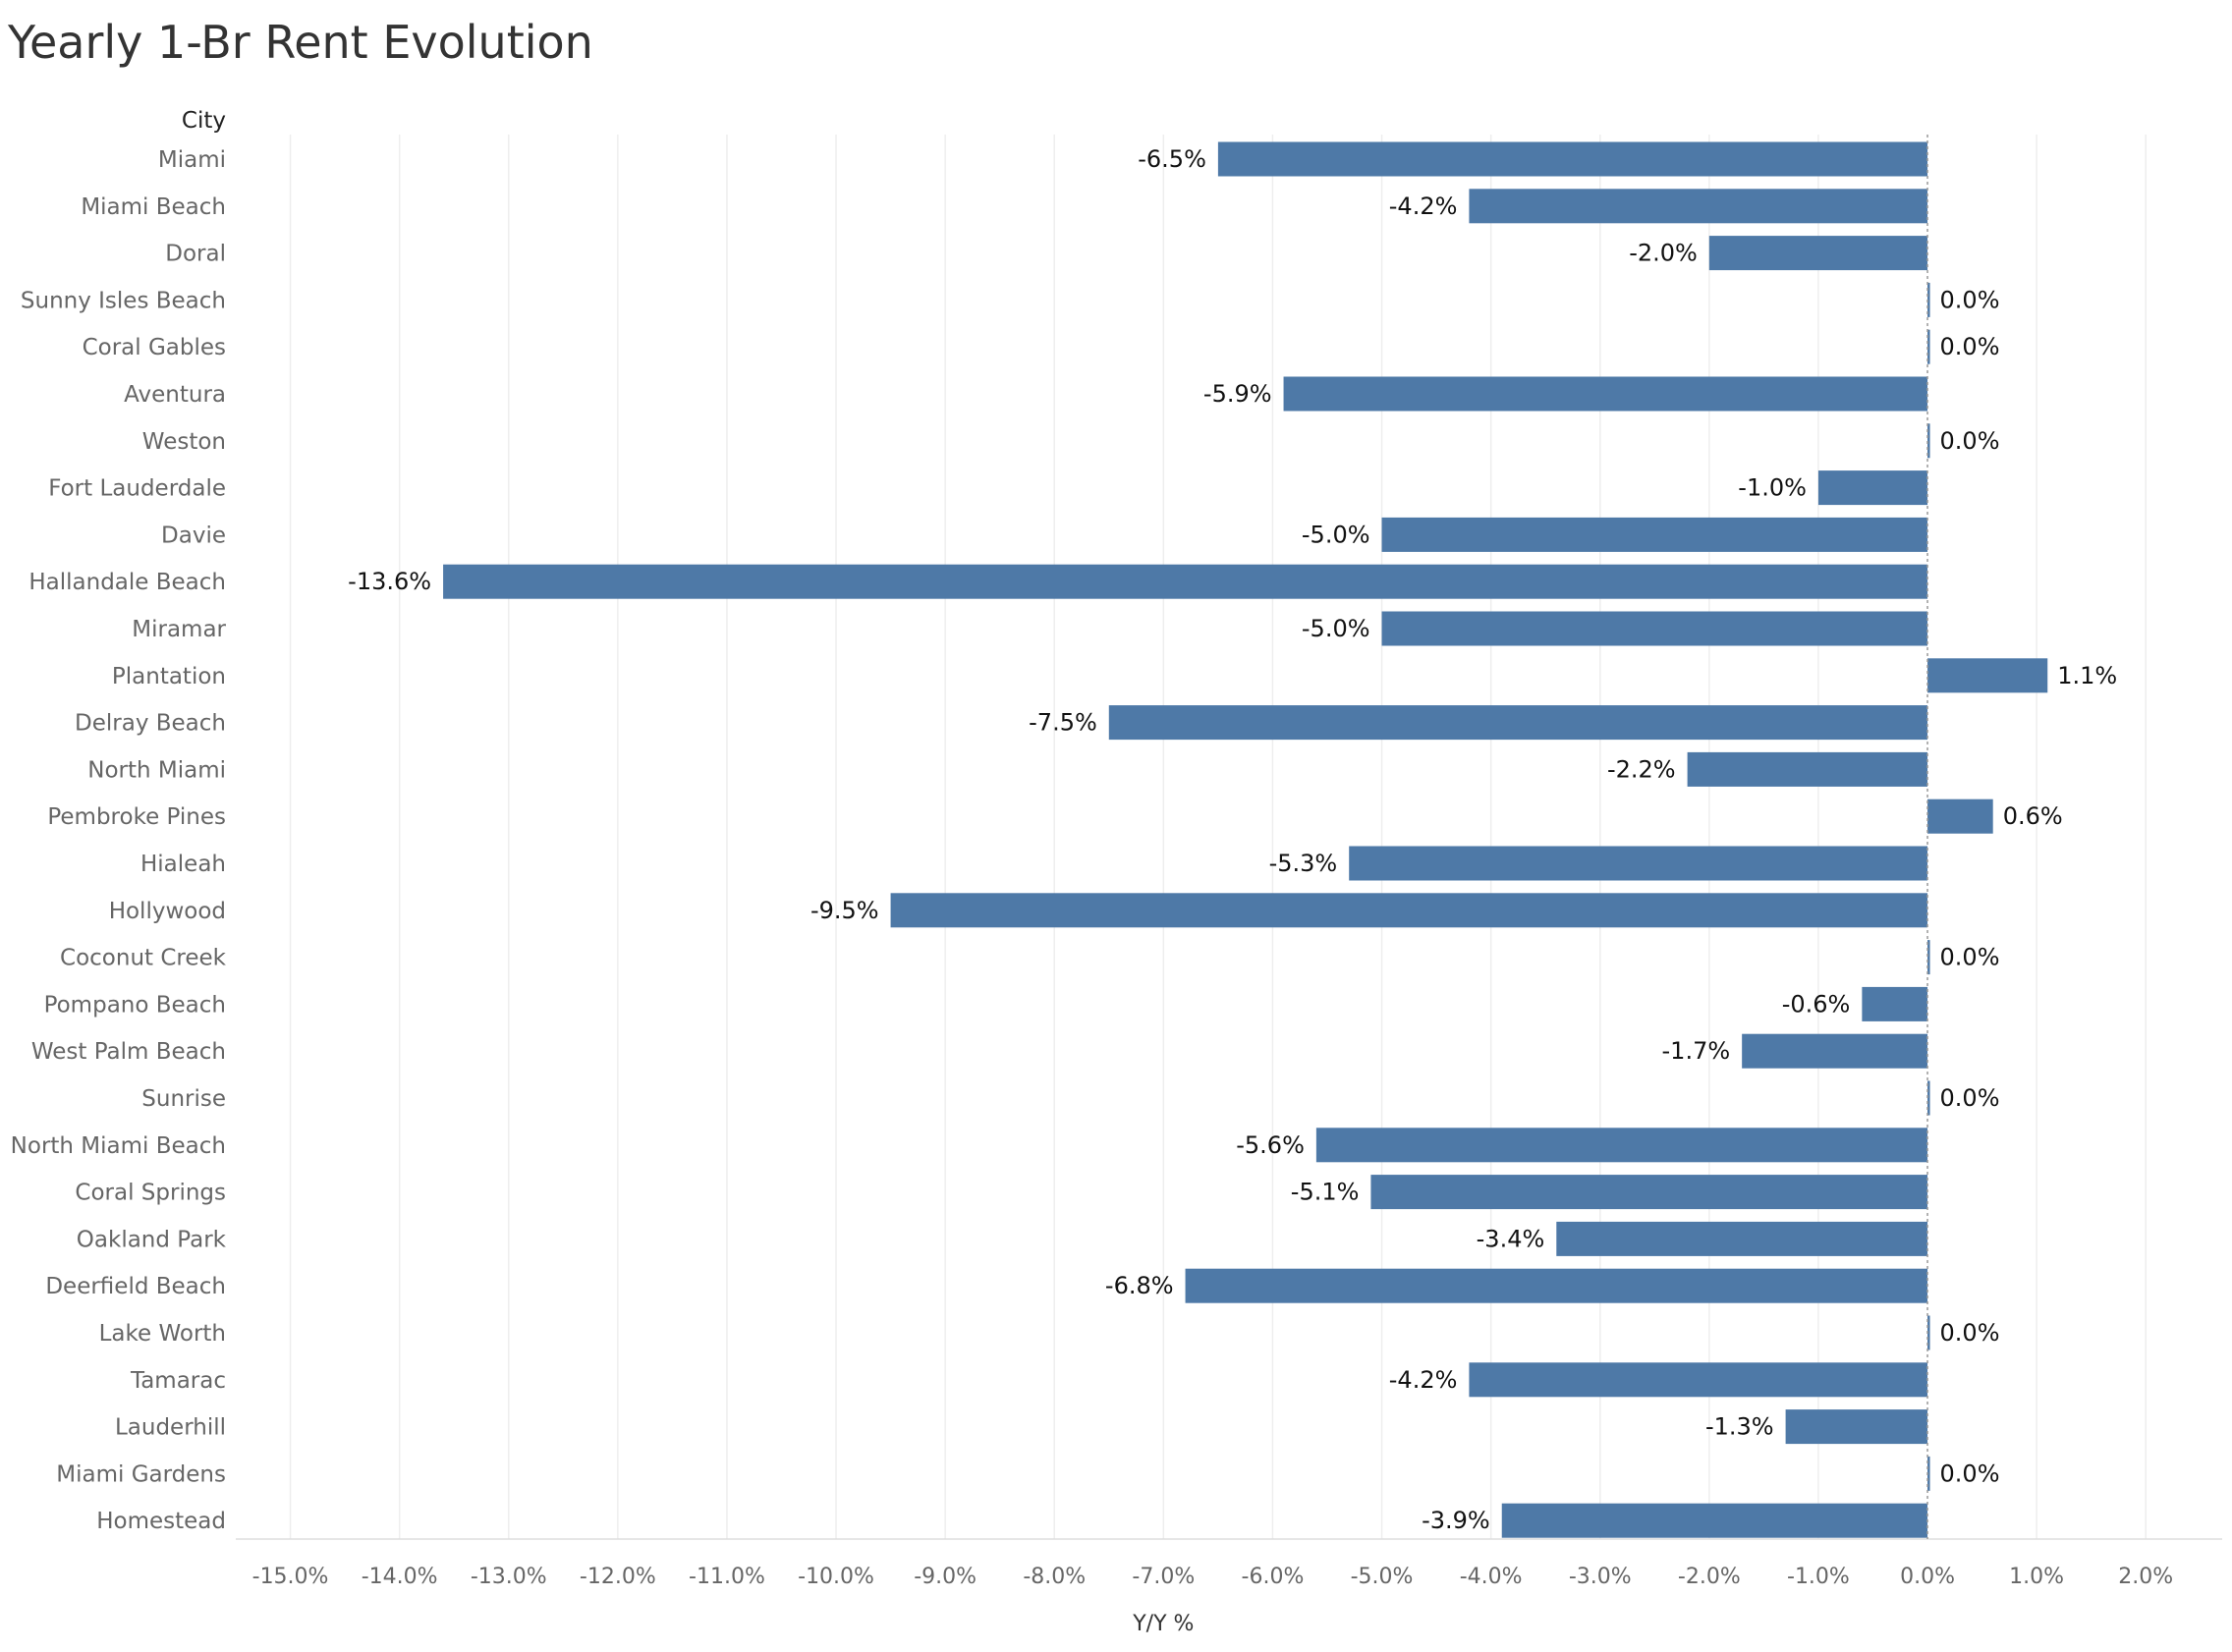 Image resolution: width=2232 pixels, height=1652 pixels. Describe the element at coordinates (141, 1474) in the screenshot. I see `category-label: Miami Gardens` at that location.